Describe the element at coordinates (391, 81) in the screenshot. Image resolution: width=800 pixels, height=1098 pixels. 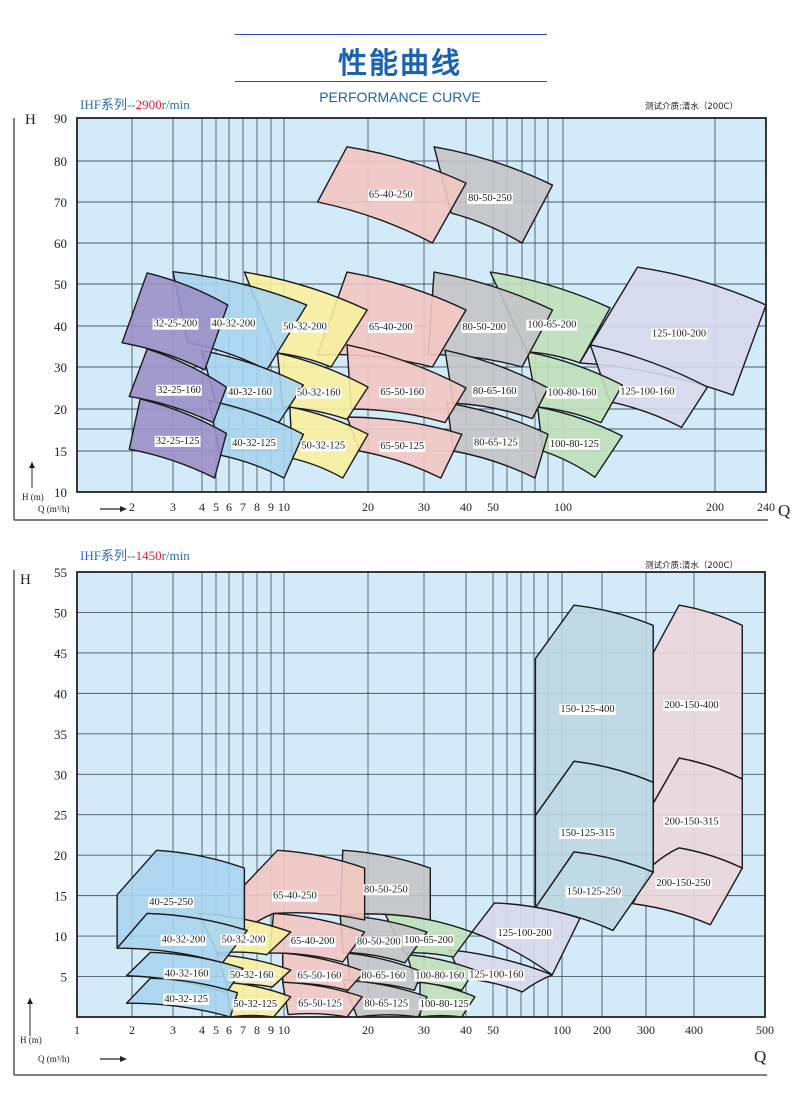
I see `header-rule-bottom` at that location.